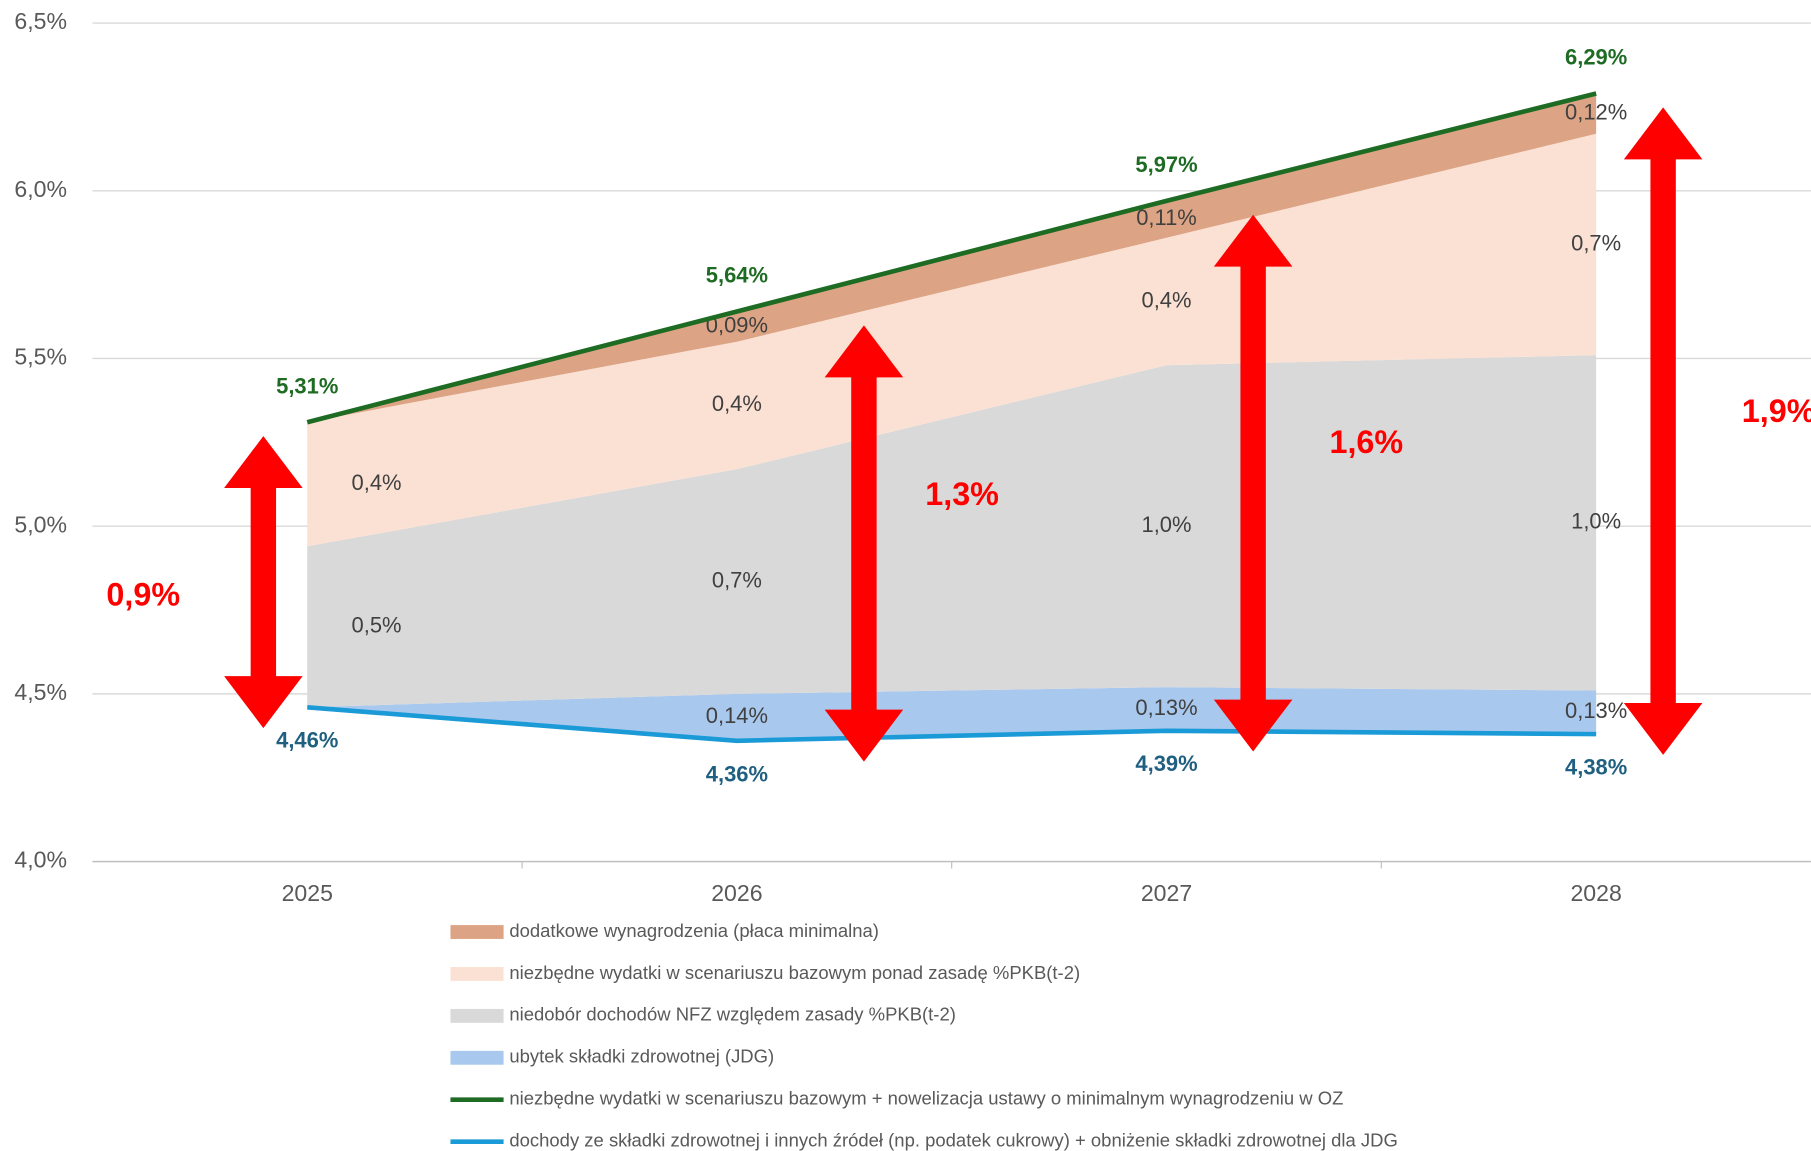 The image size is (1811, 1151). Describe the element at coordinates (1166, 164) in the screenshot. I see `point-label: 5,97%` at that location.